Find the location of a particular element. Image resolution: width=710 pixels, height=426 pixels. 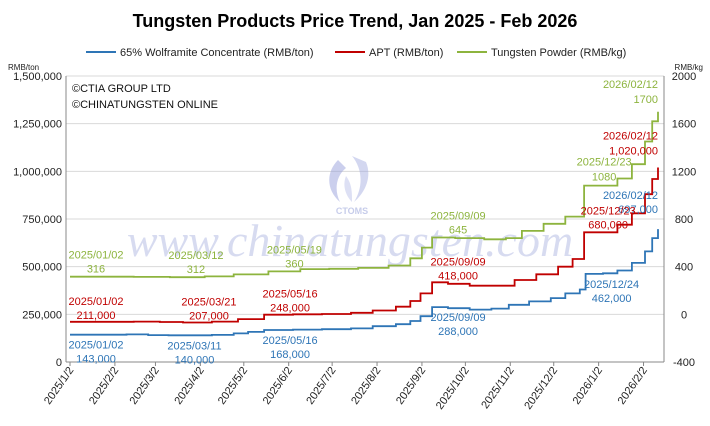

annotation-value: 168,000 is located at coordinates (290, 355).